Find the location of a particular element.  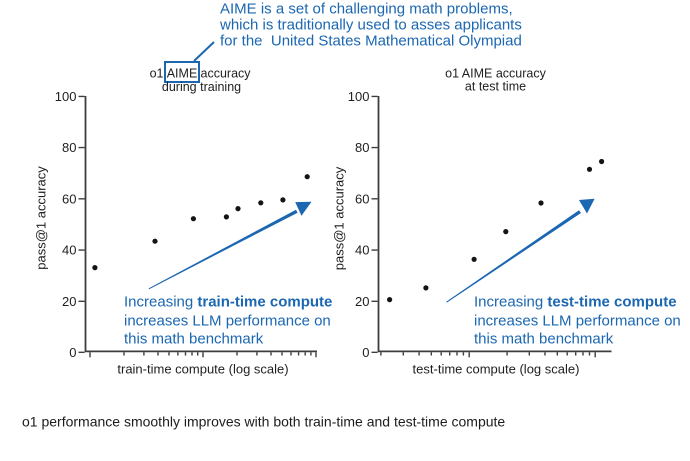

svg-text: o1 is located at coordinates (157, 74).